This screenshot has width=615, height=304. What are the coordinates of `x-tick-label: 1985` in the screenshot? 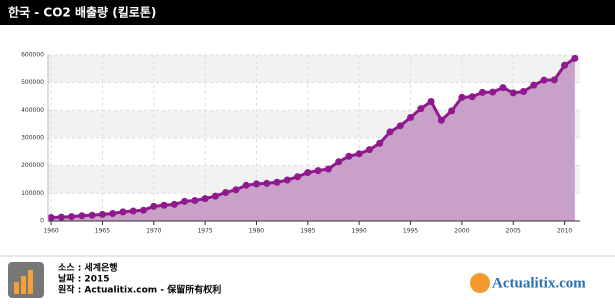 It's located at (307, 231).